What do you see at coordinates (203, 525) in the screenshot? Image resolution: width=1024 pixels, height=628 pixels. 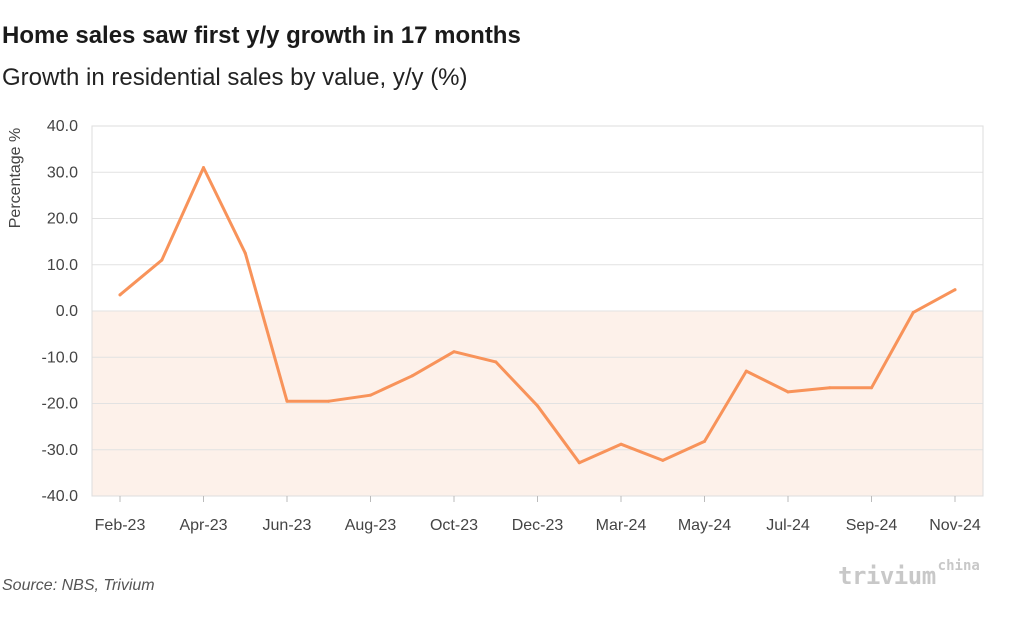 I see `x-tick-label: Apr-23` at bounding box center [203, 525].